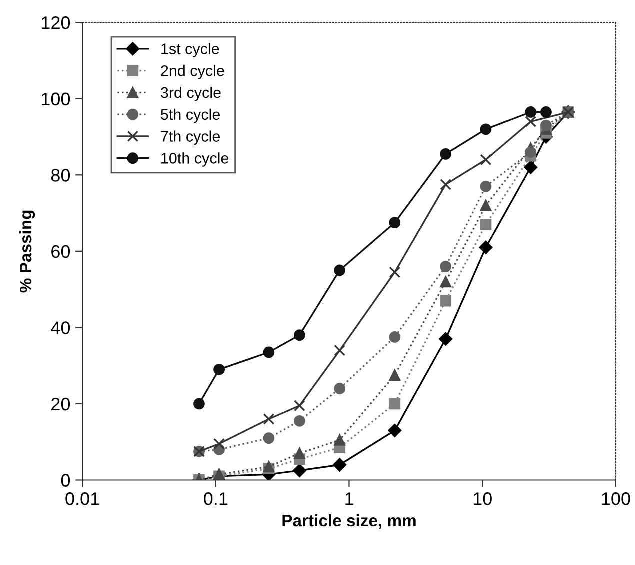 Image resolution: width=635 pixels, height=565 pixels. I want to click on y-tick-label: 20, so click(61, 404).